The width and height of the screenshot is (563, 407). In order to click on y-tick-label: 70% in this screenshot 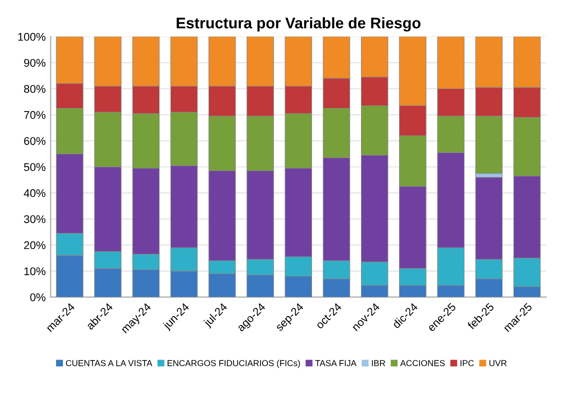, I will do `click(35, 115)`.